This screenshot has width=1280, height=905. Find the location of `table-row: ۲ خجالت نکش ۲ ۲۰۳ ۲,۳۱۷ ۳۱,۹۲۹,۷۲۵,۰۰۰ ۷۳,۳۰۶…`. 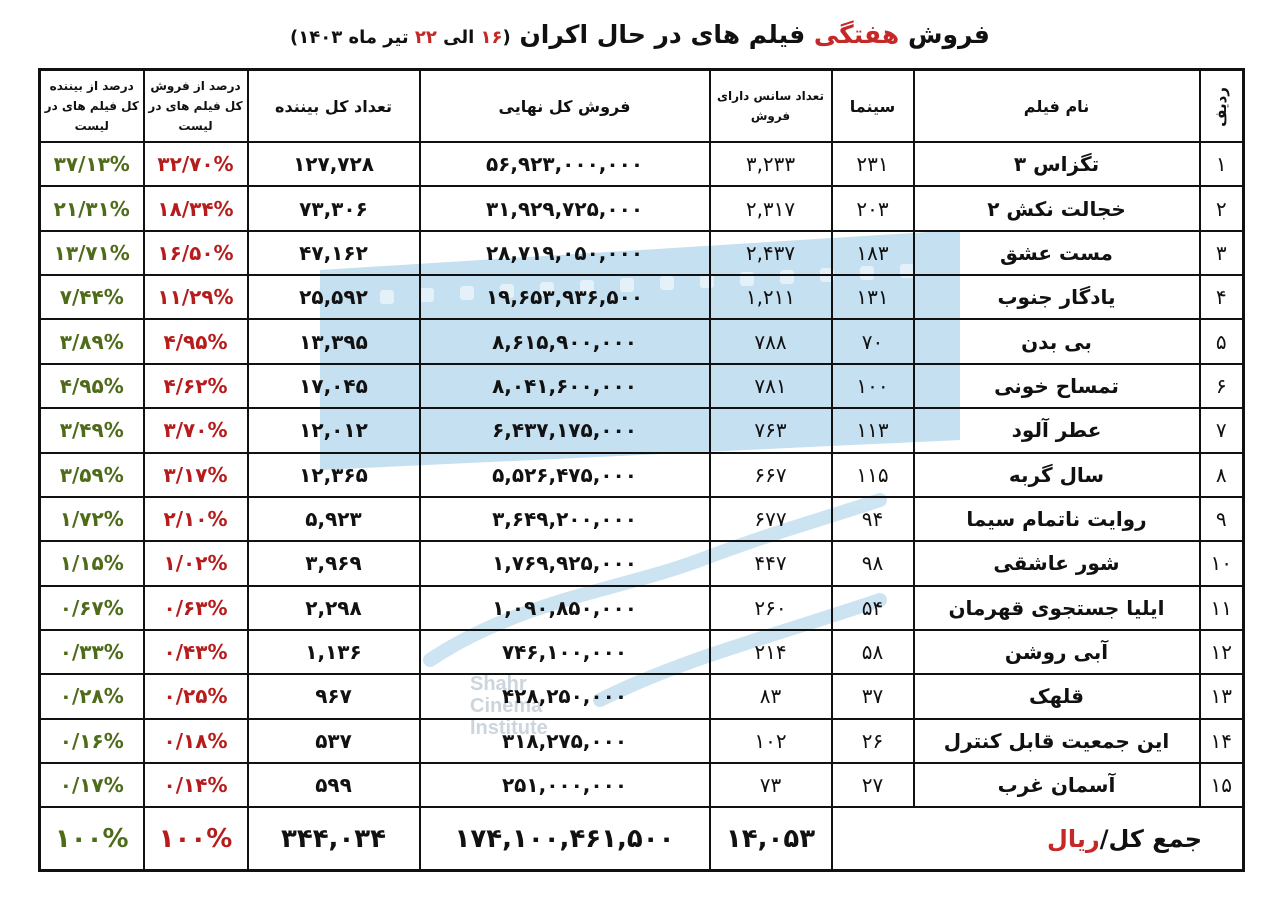

table-row: ۲ خجالت نکش ۲ ۲۰۳ ۲,۳۱۷ ۳۱,۹۲۹,۷۲۵,۰۰۰ ۷۳,۳۰۶… is located at coordinates (641, 208).